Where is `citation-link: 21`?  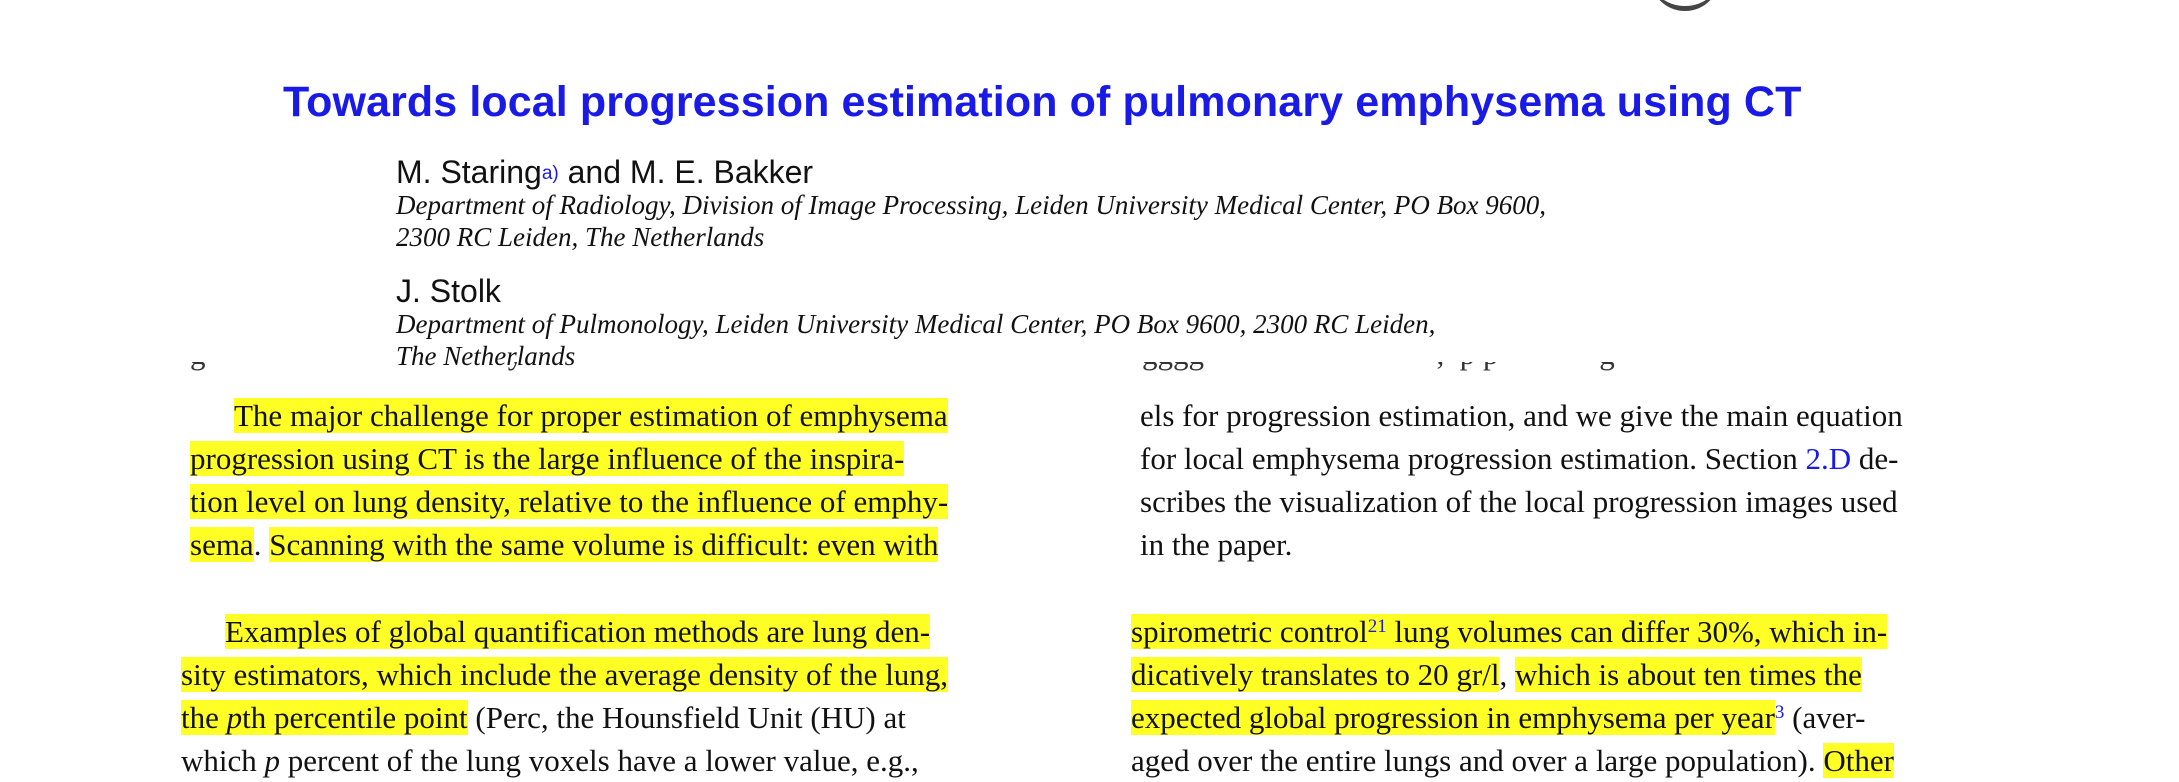 citation-link: 21 is located at coordinates (1377, 626).